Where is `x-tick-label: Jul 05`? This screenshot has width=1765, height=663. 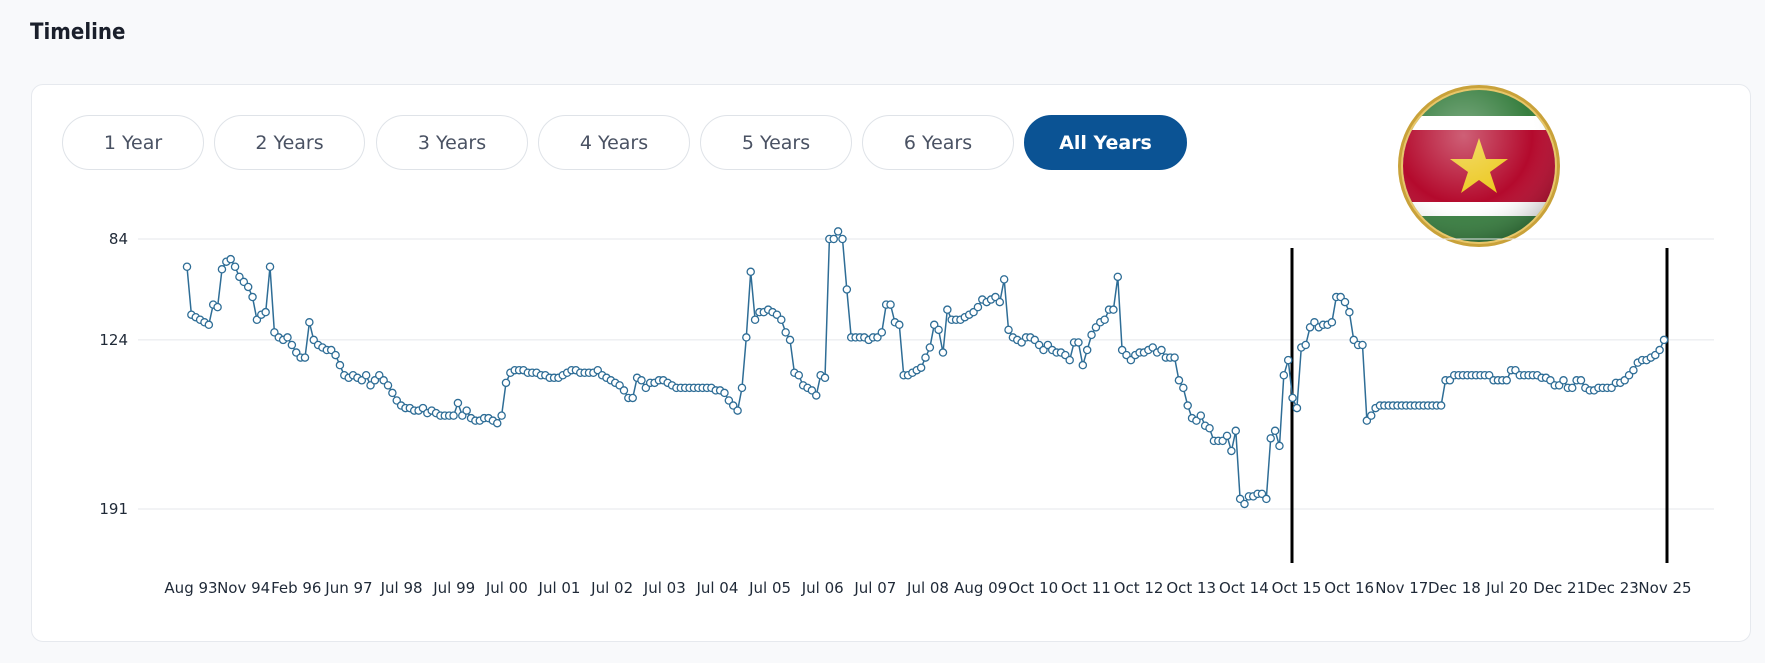
x-tick-label: Jul 05 is located at coordinates (769, 588).